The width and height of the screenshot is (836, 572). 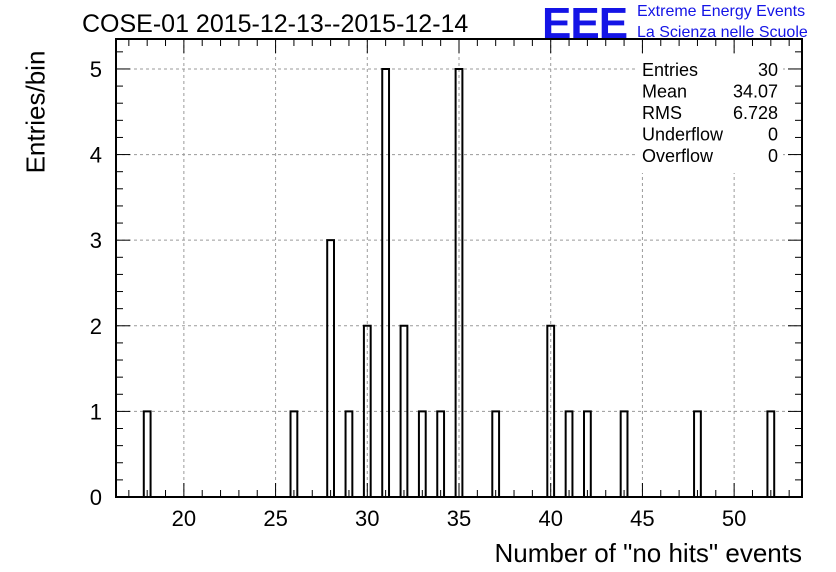 I want to click on y-tick-label: 5, so click(x=96, y=69).